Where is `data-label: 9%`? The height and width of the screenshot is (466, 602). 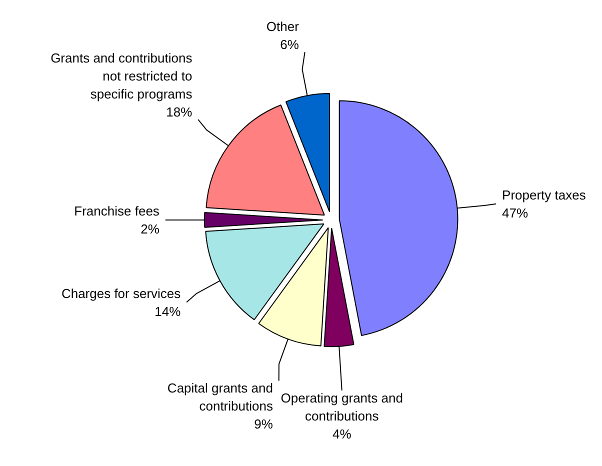 data-label: 9% is located at coordinates (264, 424).